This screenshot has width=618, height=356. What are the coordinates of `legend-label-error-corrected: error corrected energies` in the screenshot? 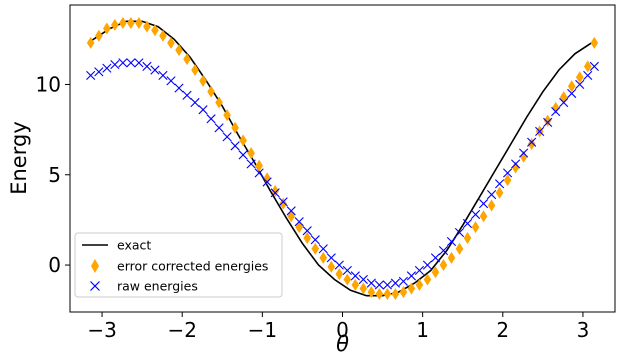 It's located at (192, 266).